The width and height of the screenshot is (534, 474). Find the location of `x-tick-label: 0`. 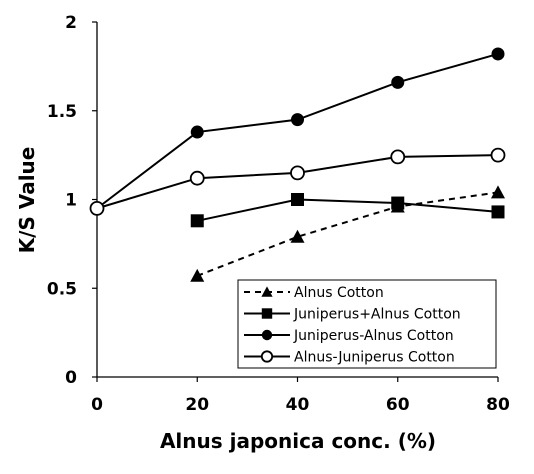

x-tick-label: 0 is located at coordinates (97, 405).